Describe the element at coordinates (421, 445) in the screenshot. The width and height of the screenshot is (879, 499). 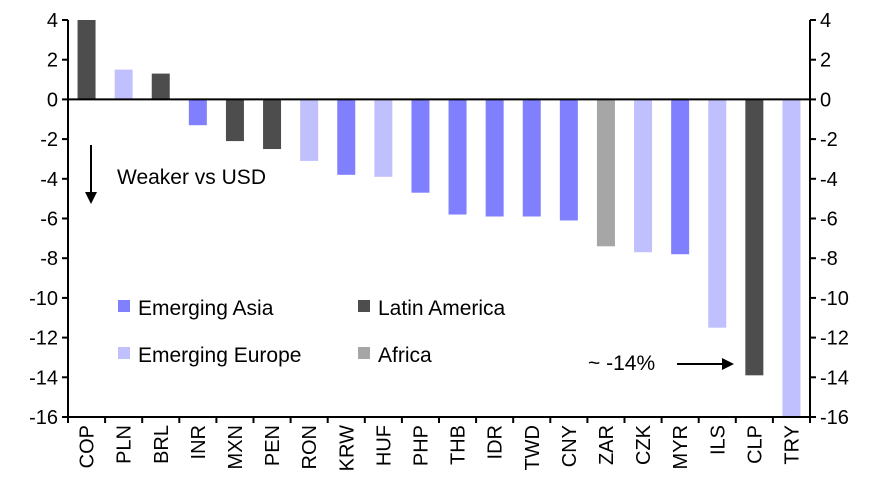
I see `x-tick-label: PHP` at that location.